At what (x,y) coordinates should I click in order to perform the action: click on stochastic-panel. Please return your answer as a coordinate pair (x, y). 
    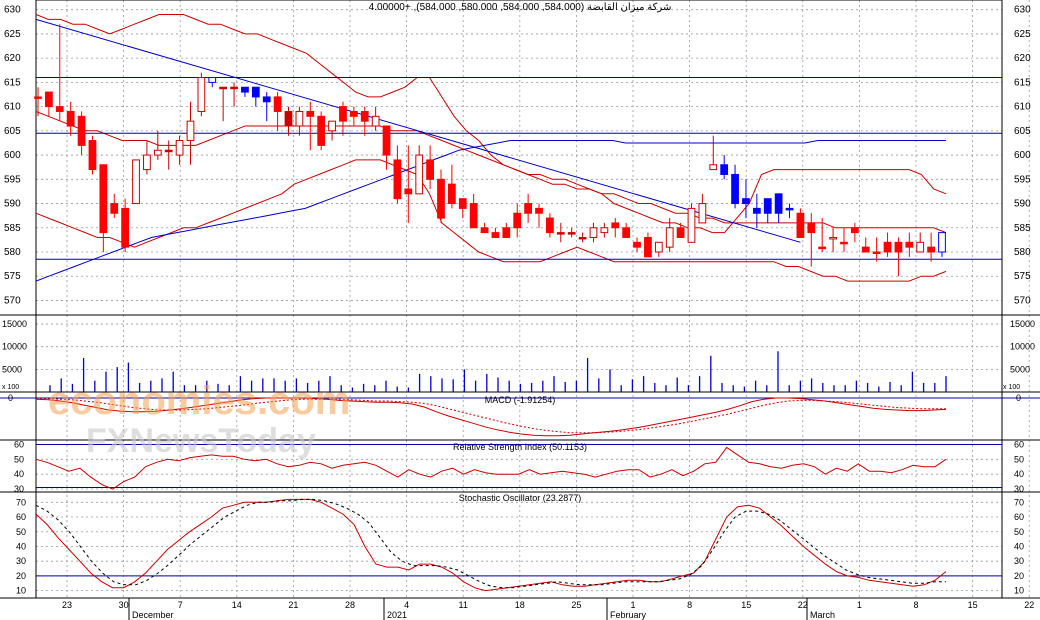
    Looking at the image, I should click on (518, 545).